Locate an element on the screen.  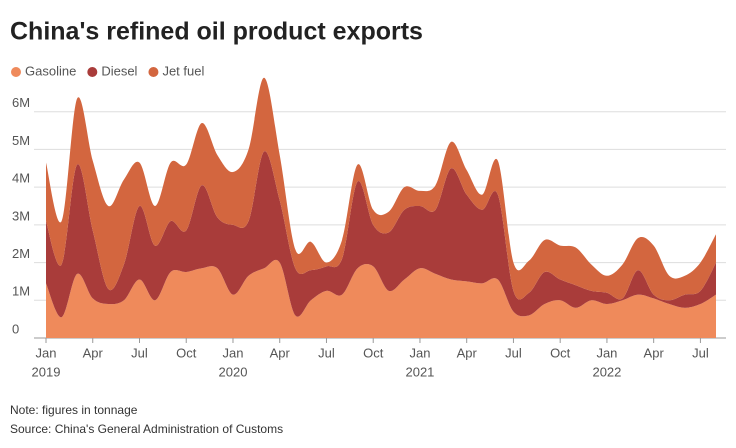
x-year-label: 2021 is located at coordinates (419, 371).